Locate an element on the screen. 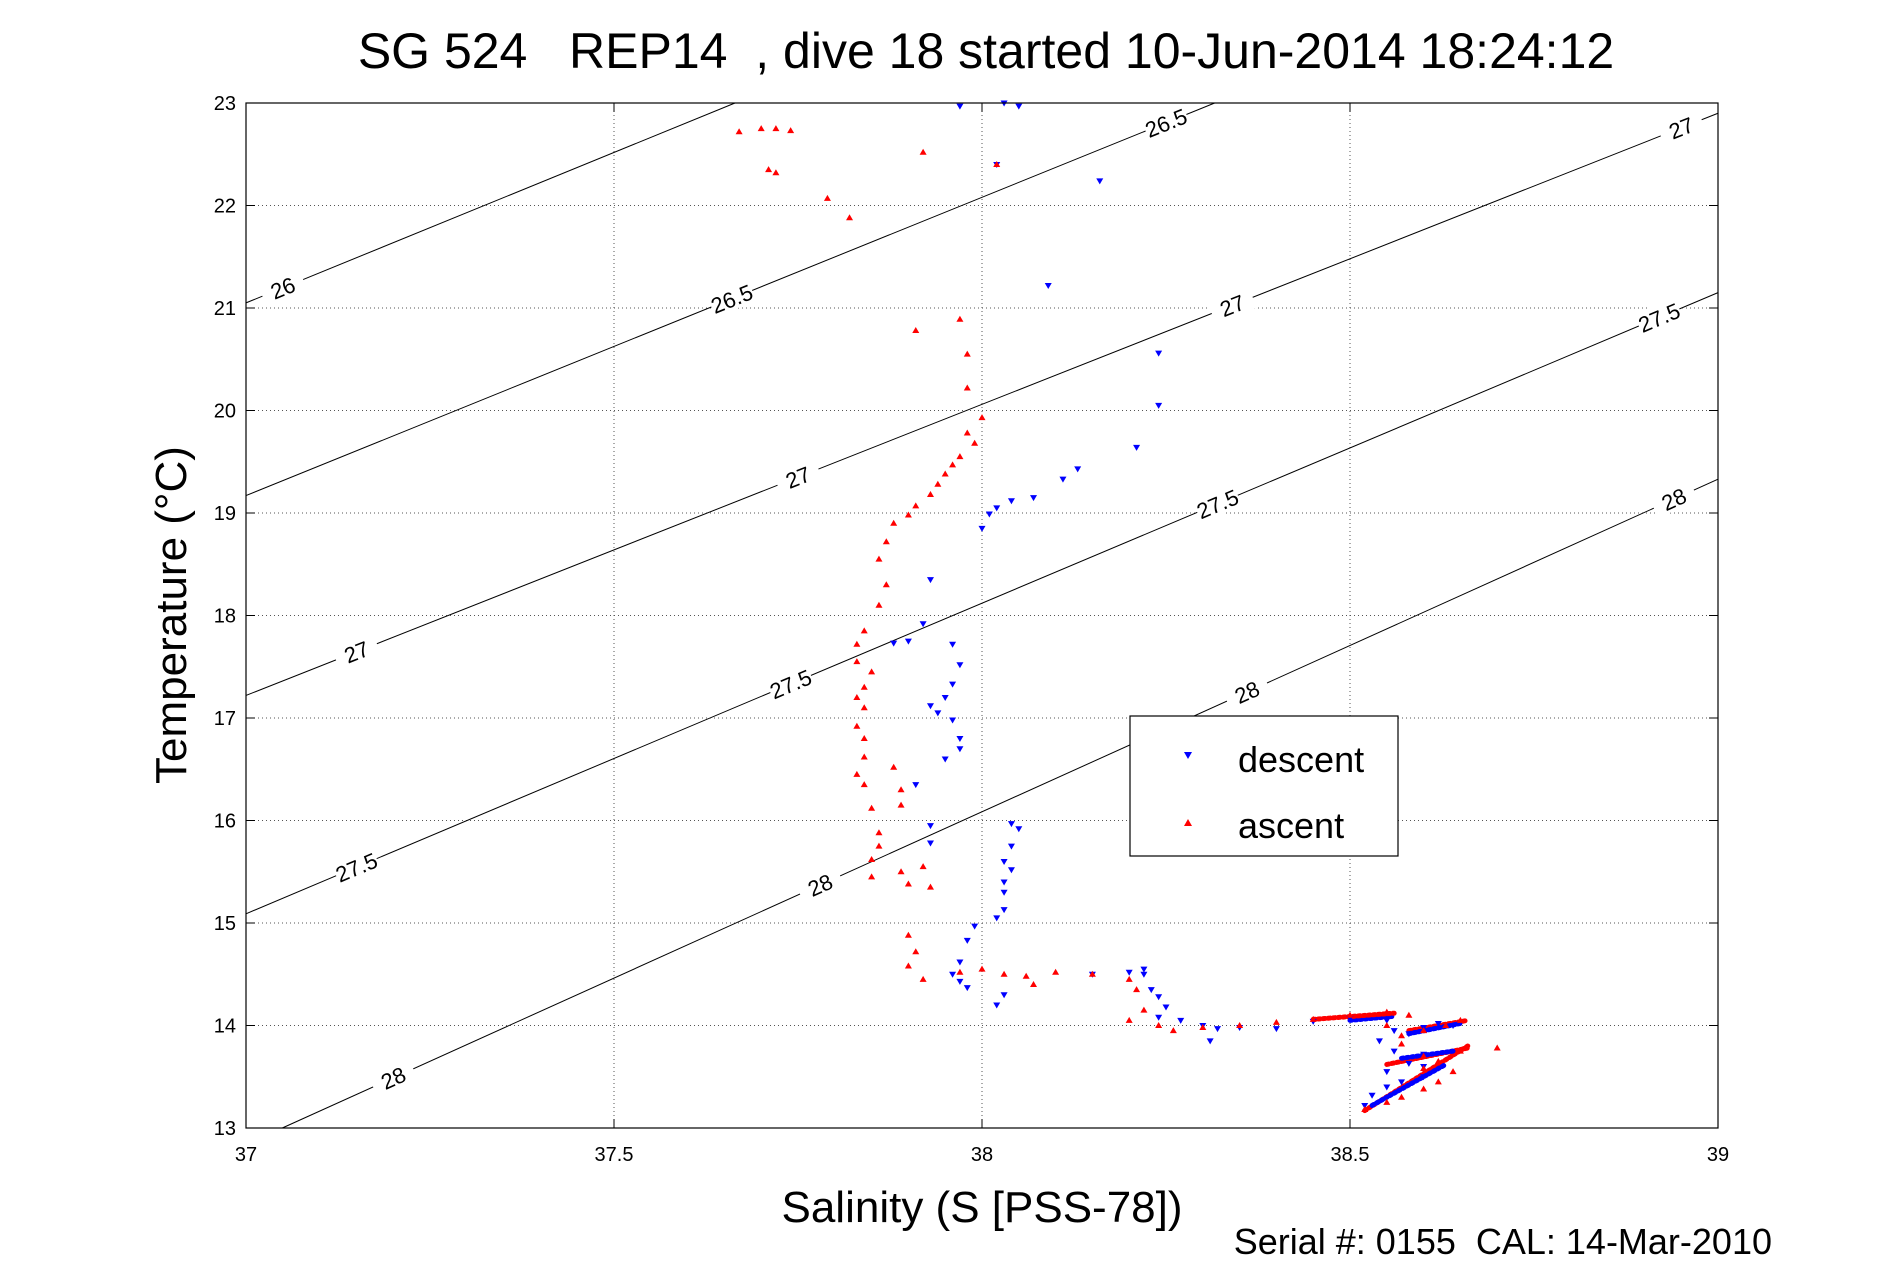  y-tick-label: 19 is located at coordinates (225, 514).